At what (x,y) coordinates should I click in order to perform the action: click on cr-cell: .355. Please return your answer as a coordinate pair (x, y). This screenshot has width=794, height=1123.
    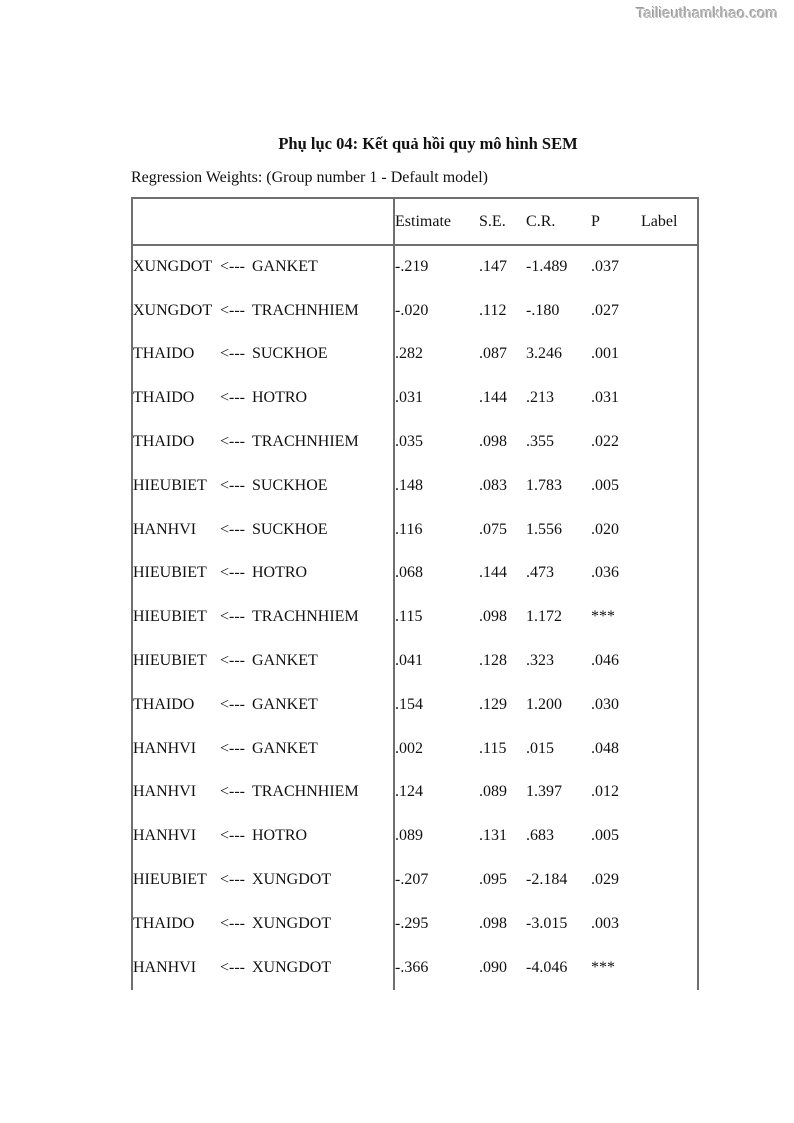
    Looking at the image, I should click on (540, 442).